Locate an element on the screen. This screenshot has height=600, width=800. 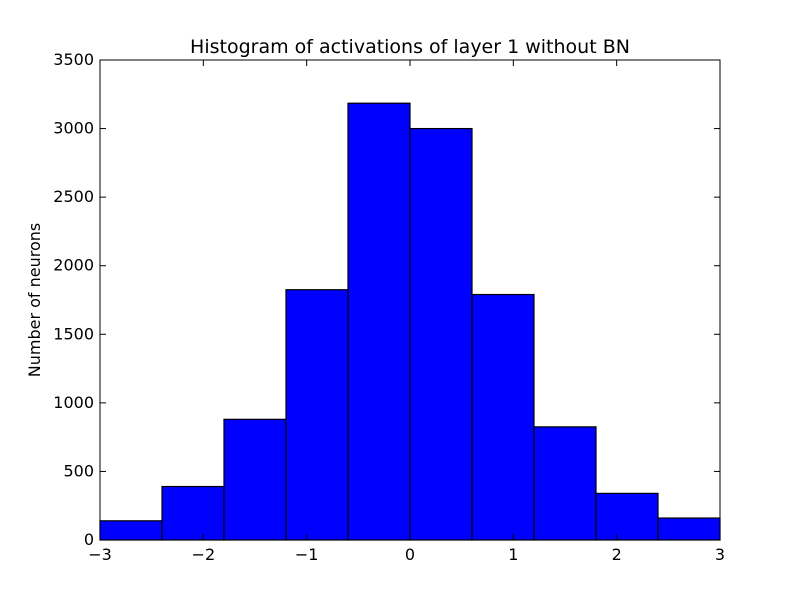
y-tick-label: 1500 is located at coordinates (73, 333).